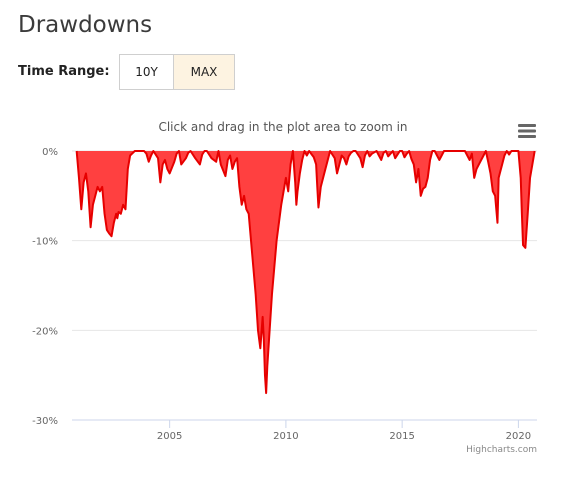  What do you see at coordinates (344, 436) in the screenshot?
I see `x-axis-labels: 2005 2010 2015 2020` at bounding box center [344, 436].